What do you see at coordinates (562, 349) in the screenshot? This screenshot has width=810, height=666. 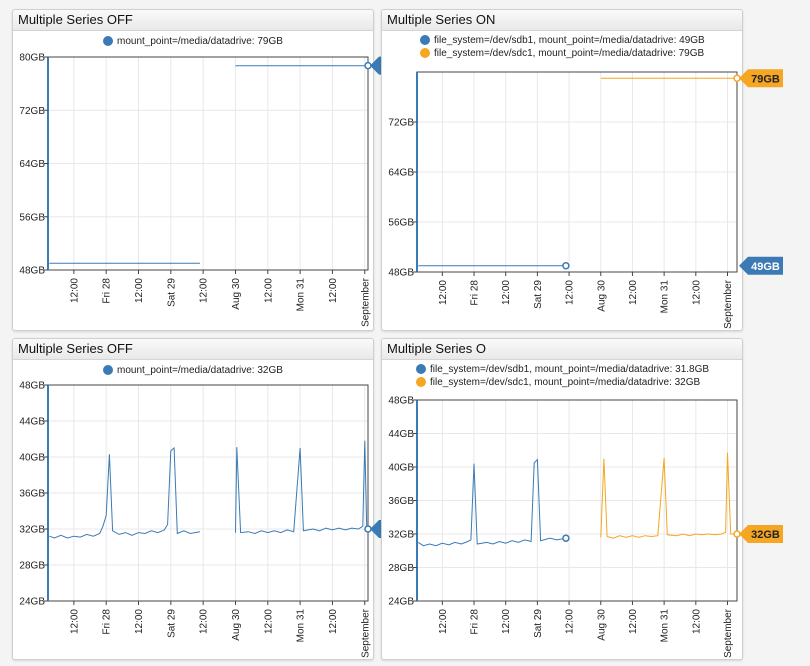 I see `widget-title: Multiple Series O` at bounding box center [562, 349].